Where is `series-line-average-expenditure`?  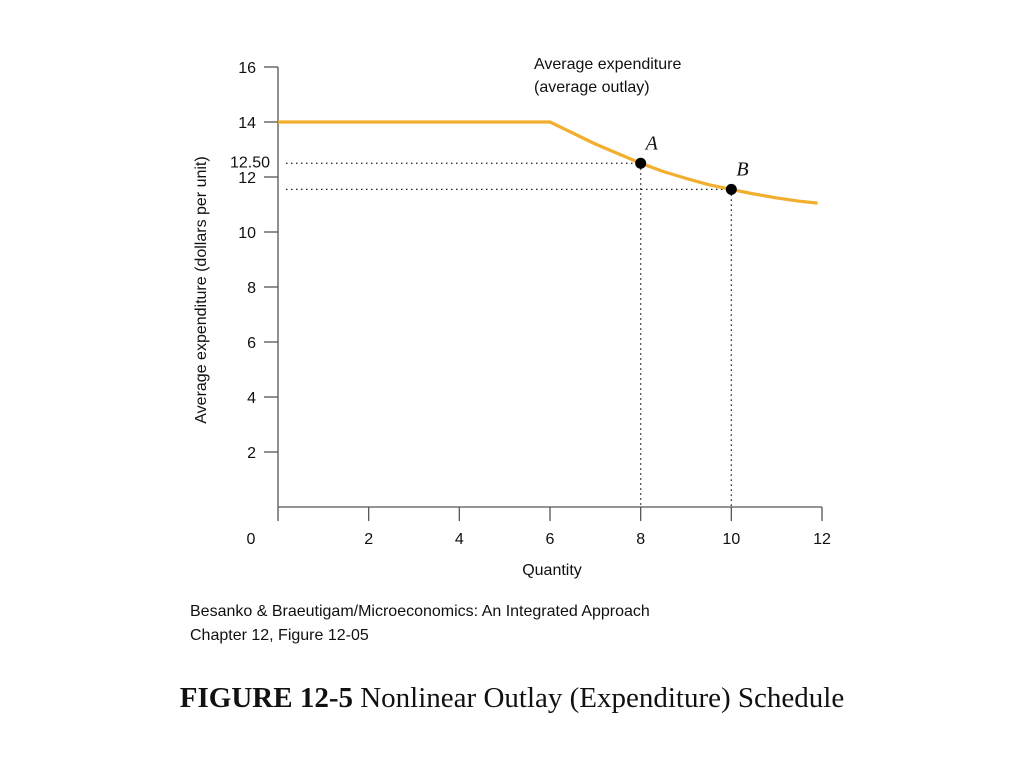 series-line-average-expenditure is located at coordinates (548, 162).